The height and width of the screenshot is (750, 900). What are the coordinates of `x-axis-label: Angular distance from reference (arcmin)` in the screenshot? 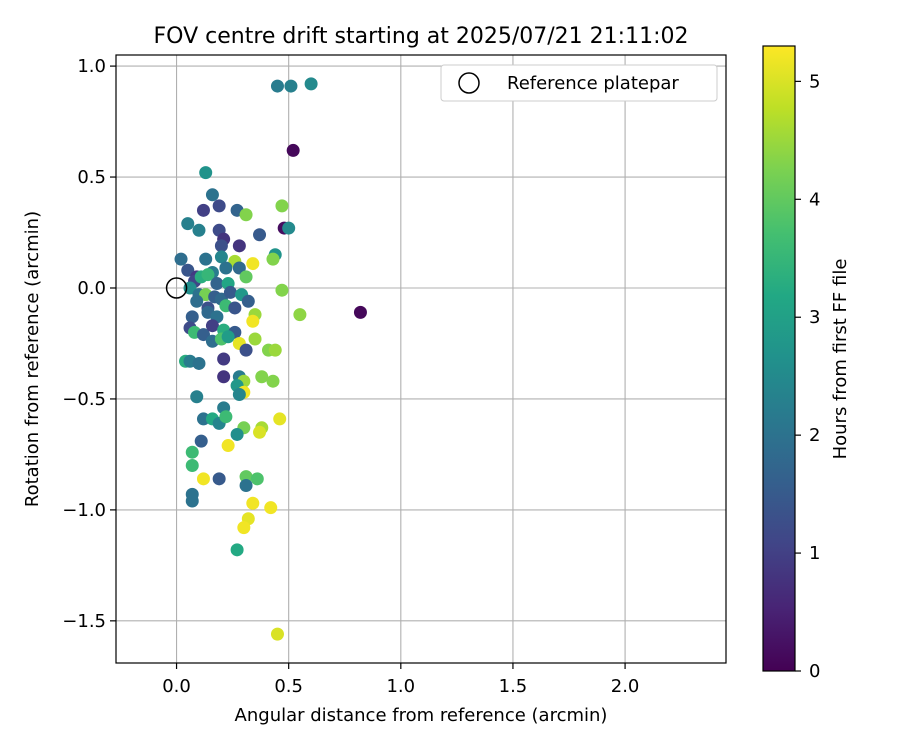 It's located at (421, 715).